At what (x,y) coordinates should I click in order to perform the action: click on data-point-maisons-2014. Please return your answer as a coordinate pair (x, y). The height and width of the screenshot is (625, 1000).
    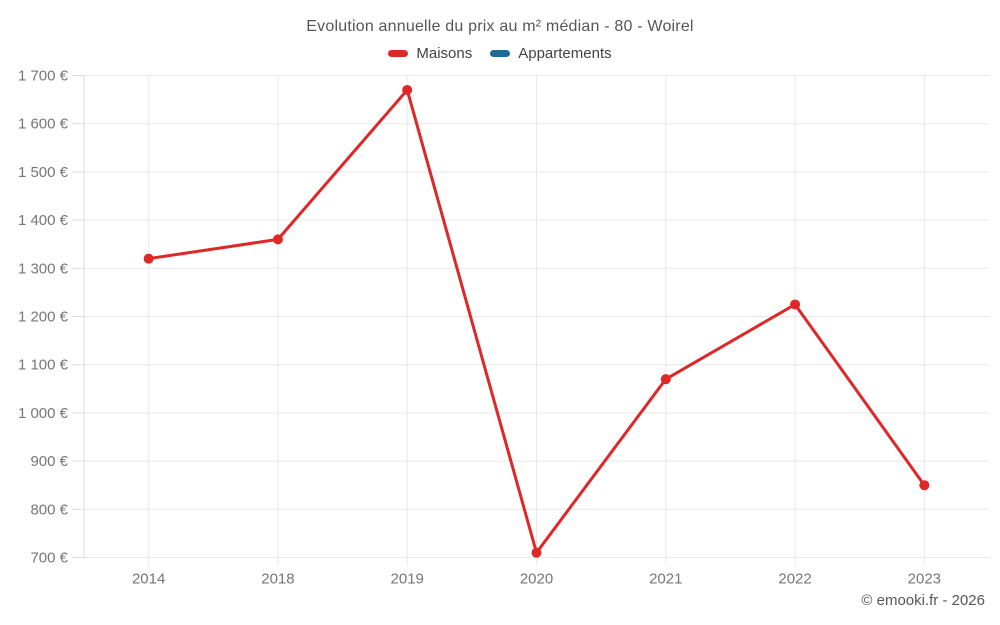
    Looking at the image, I should click on (148, 258).